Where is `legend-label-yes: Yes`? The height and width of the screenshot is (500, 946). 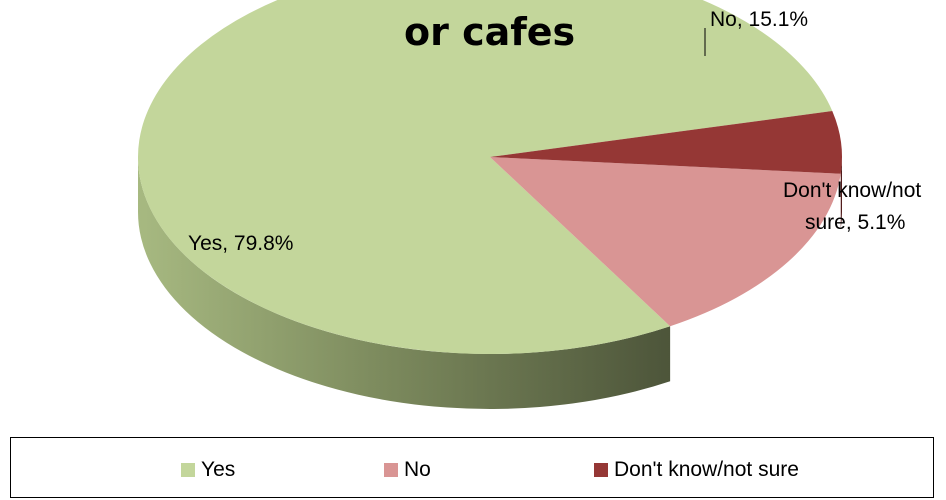
legend-label-yes: Yes is located at coordinates (218, 469).